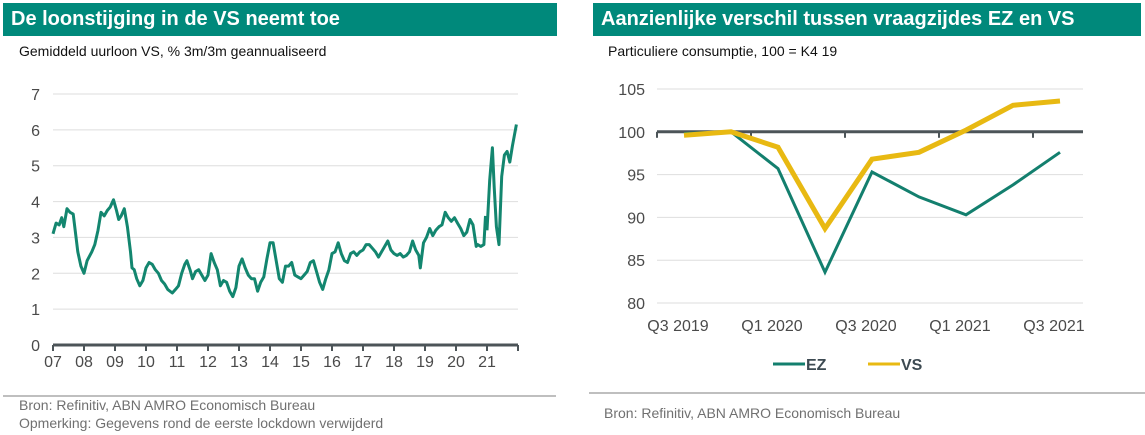 The height and width of the screenshot is (435, 1145). I want to click on x-tick-label: 08, so click(84, 362).